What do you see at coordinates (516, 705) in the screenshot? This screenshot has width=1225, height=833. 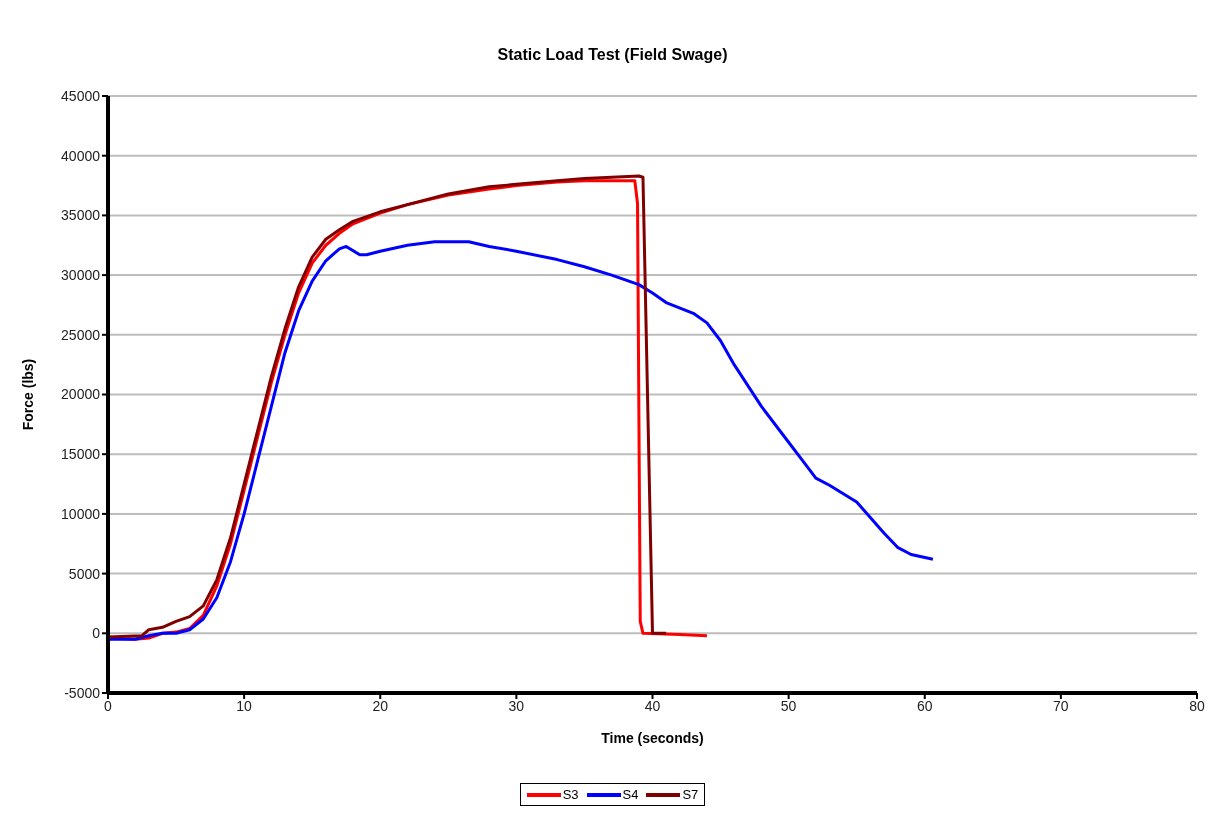 I see `x-tick-label: 30` at bounding box center [516, 705].